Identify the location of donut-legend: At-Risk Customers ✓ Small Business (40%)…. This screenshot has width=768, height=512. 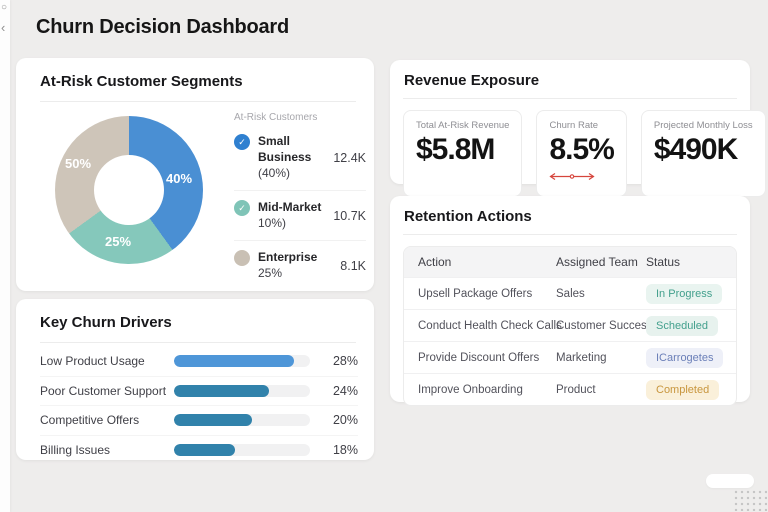
(300, 201).